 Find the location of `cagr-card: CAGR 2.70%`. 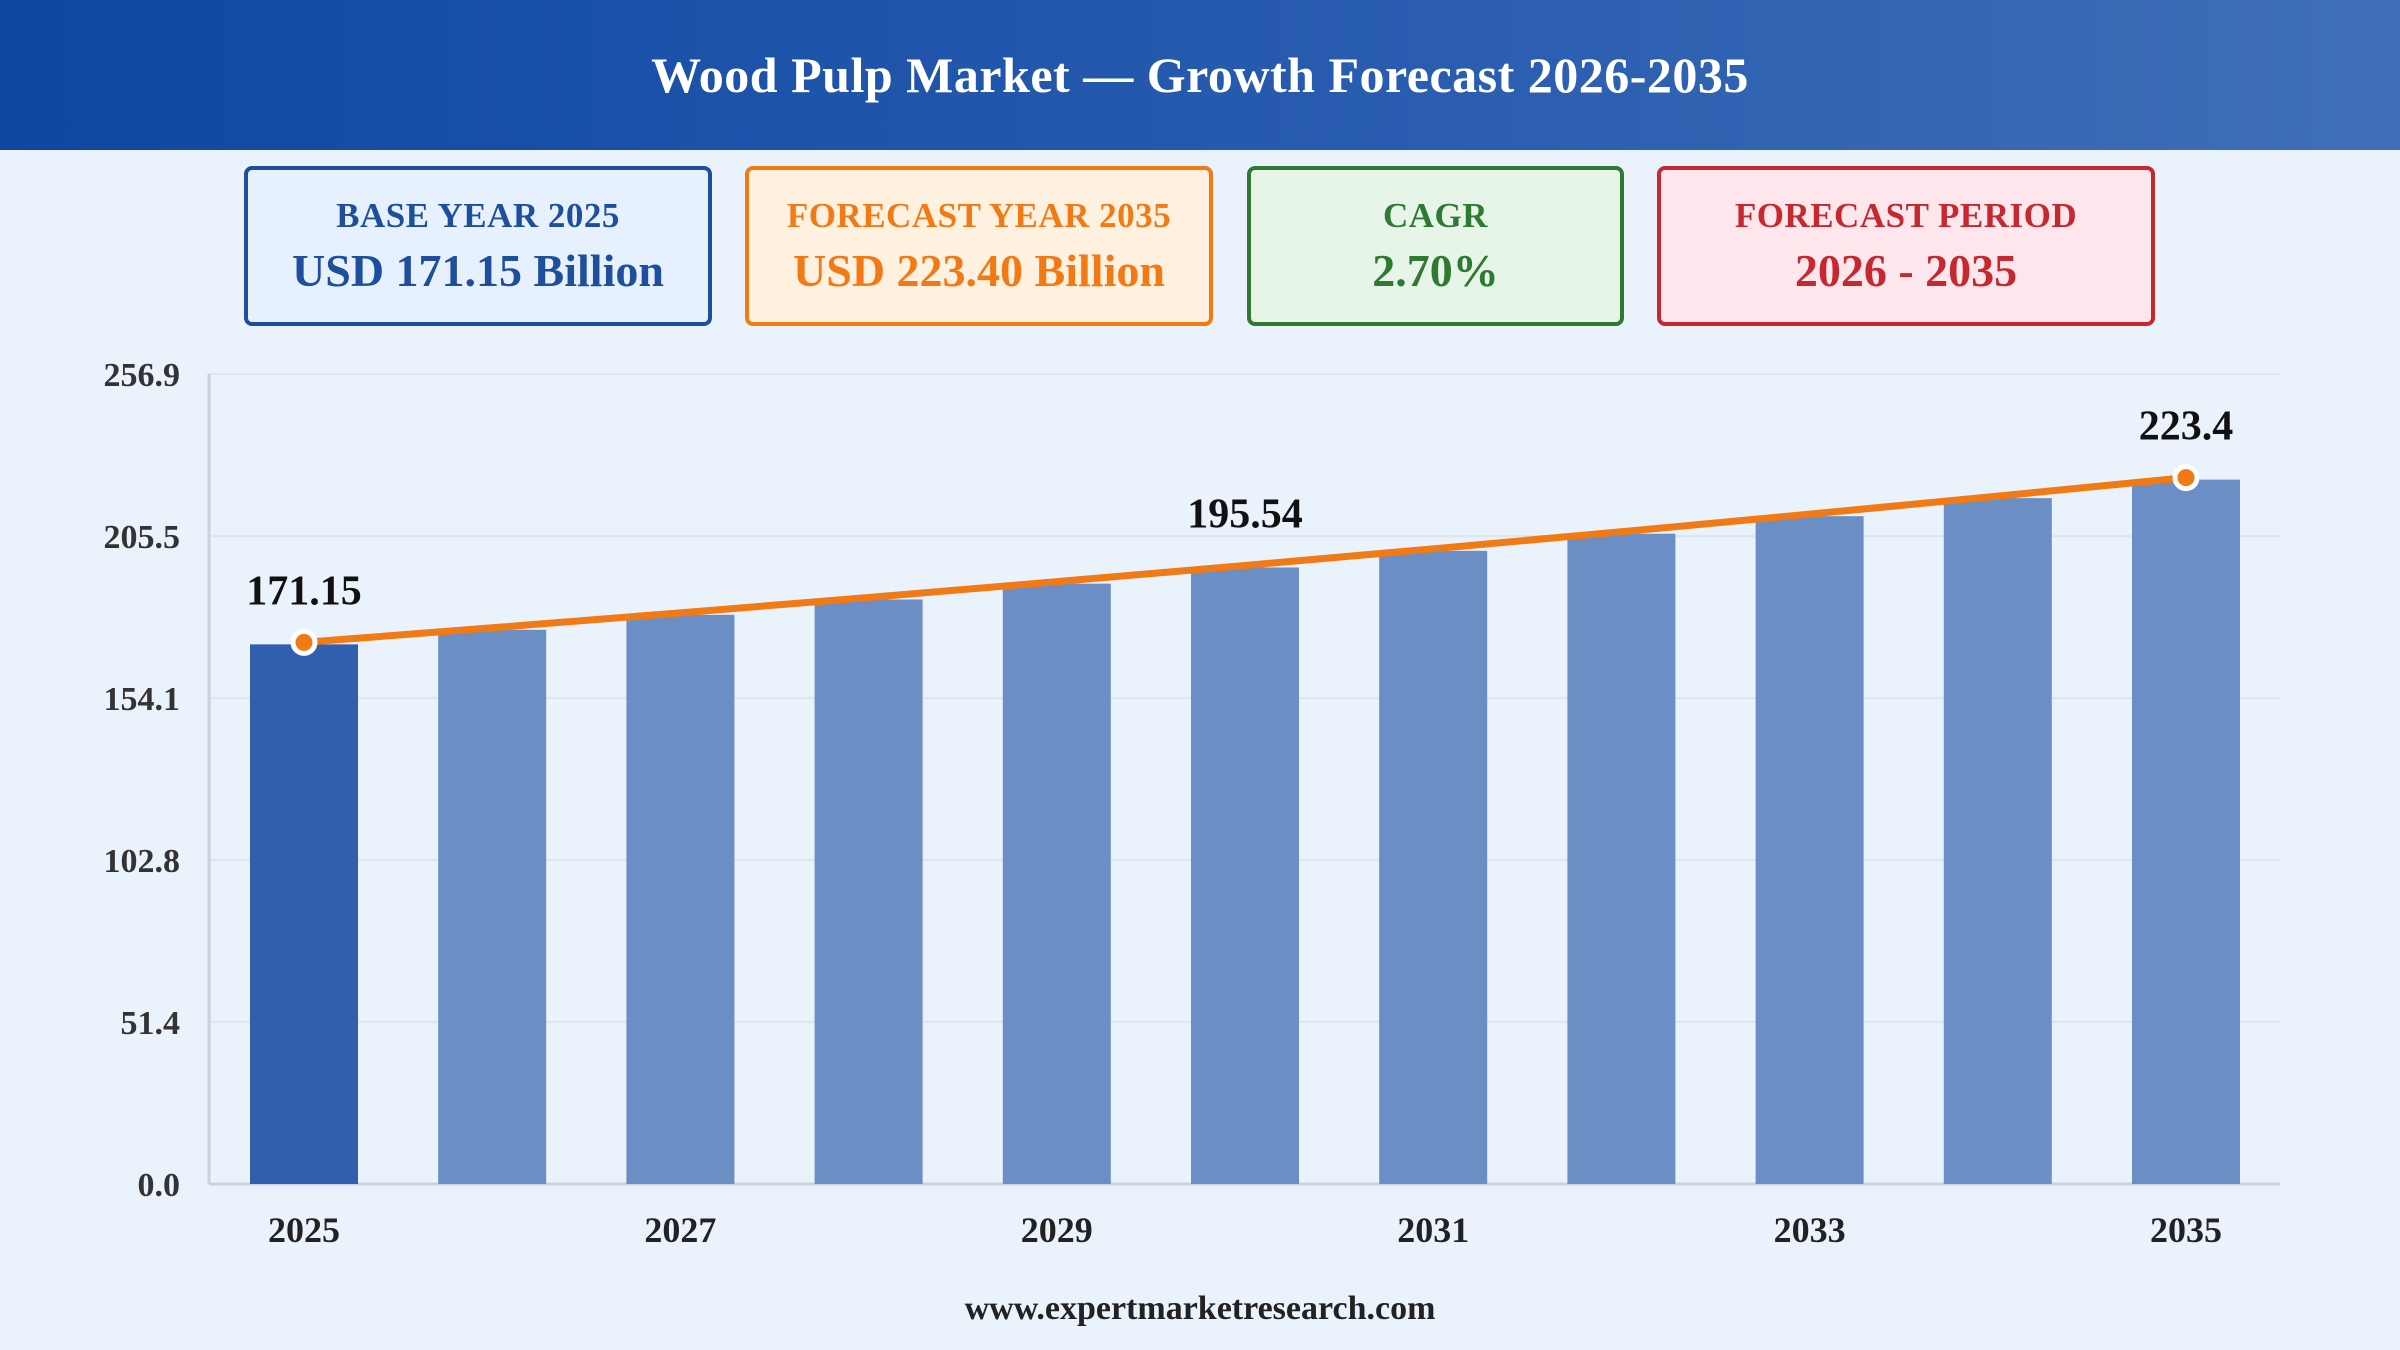

cagr-card: CAGR 2.70% is located at coordinates (1435, 246).